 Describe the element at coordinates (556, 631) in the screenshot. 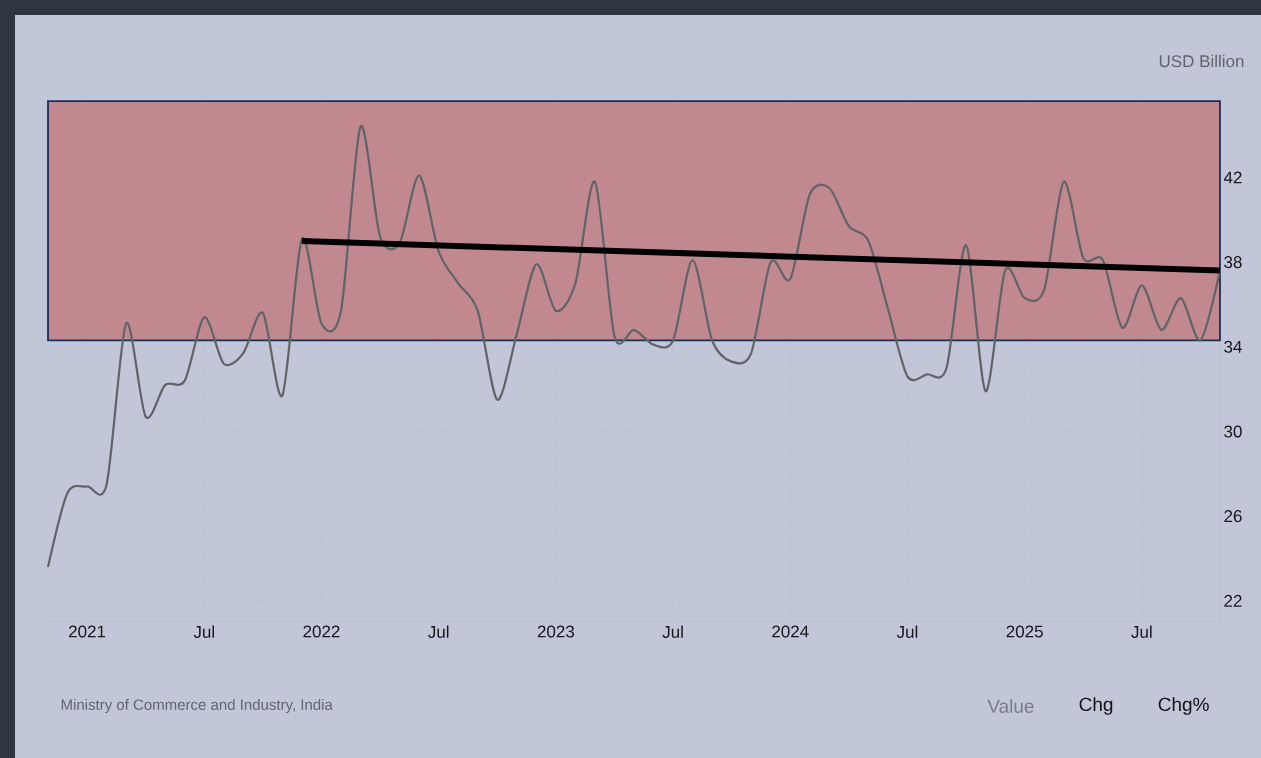

I see `x-tick-label: 2023` at that location.